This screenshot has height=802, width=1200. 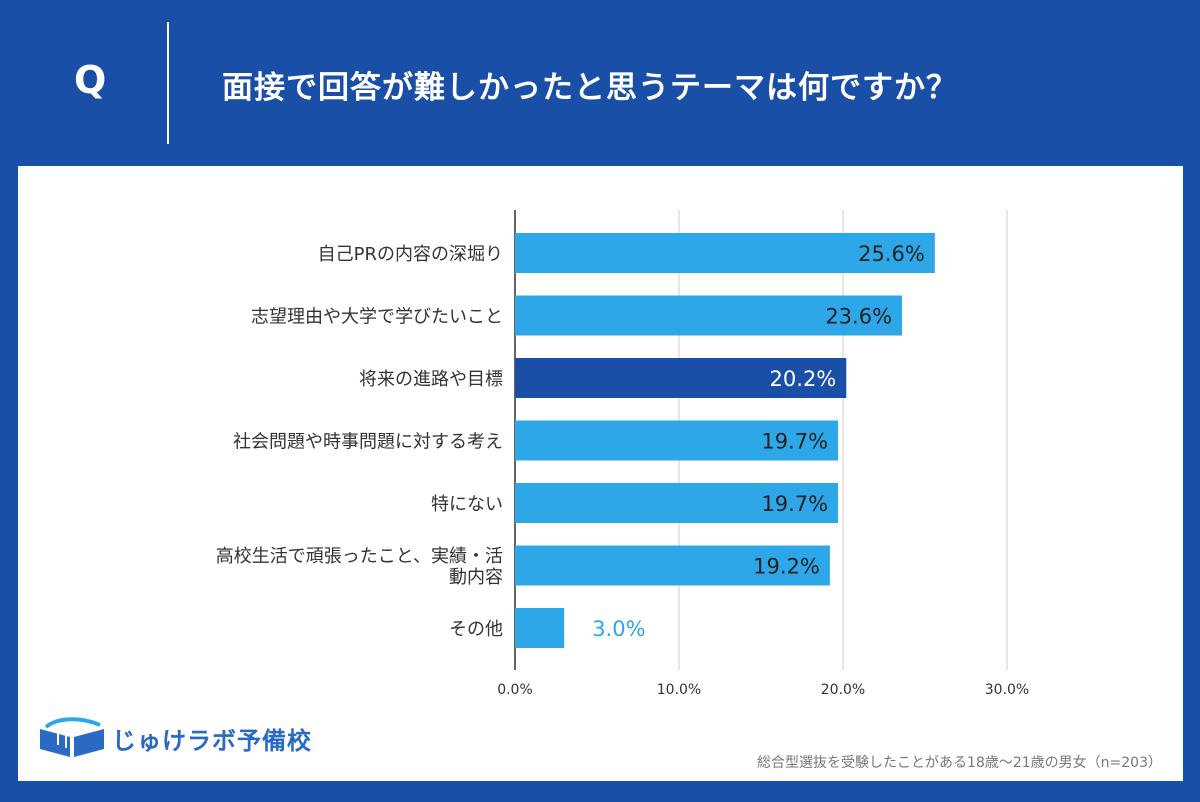 What do you see at coordinates (618, 629) in the screenshot?
I see `value-label: 3.0%` at bounding box center [618, 629].